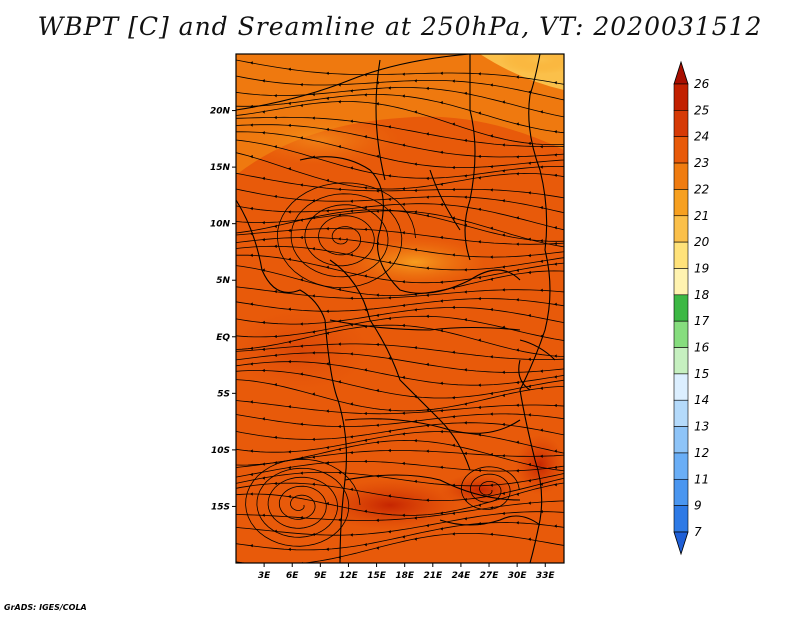 The height and width of the screenshot is (618, 800). What do you see at coordinates (698, 506) in the screenshot?
I see `colorbar-label: 9` at bounding box center [698, 506].